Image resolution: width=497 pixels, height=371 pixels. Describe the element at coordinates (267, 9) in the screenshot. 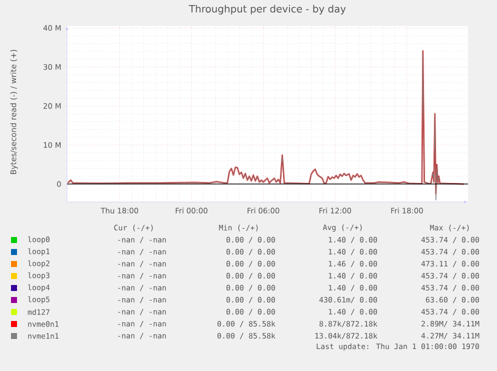

I see `chart-title: Throughput per device - by day` at that location.